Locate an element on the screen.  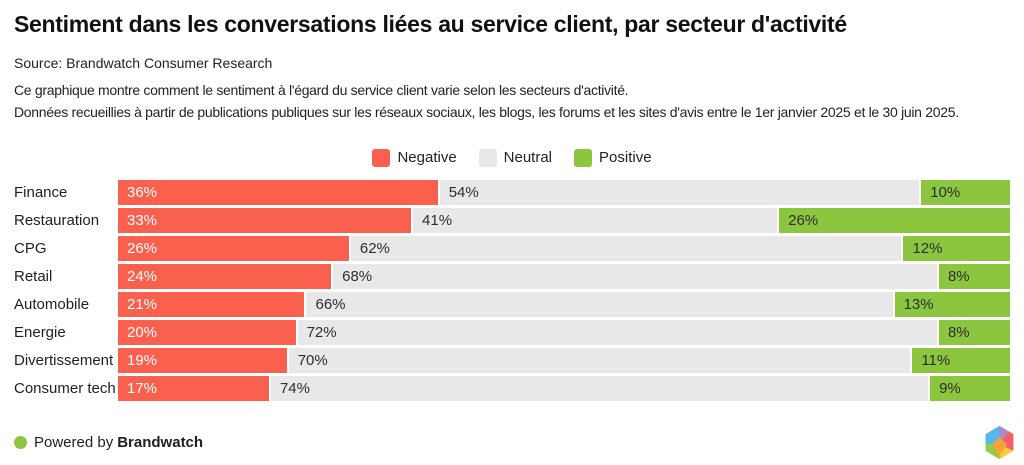
segment-value-label: 24% is located at coordinates (142, 276).